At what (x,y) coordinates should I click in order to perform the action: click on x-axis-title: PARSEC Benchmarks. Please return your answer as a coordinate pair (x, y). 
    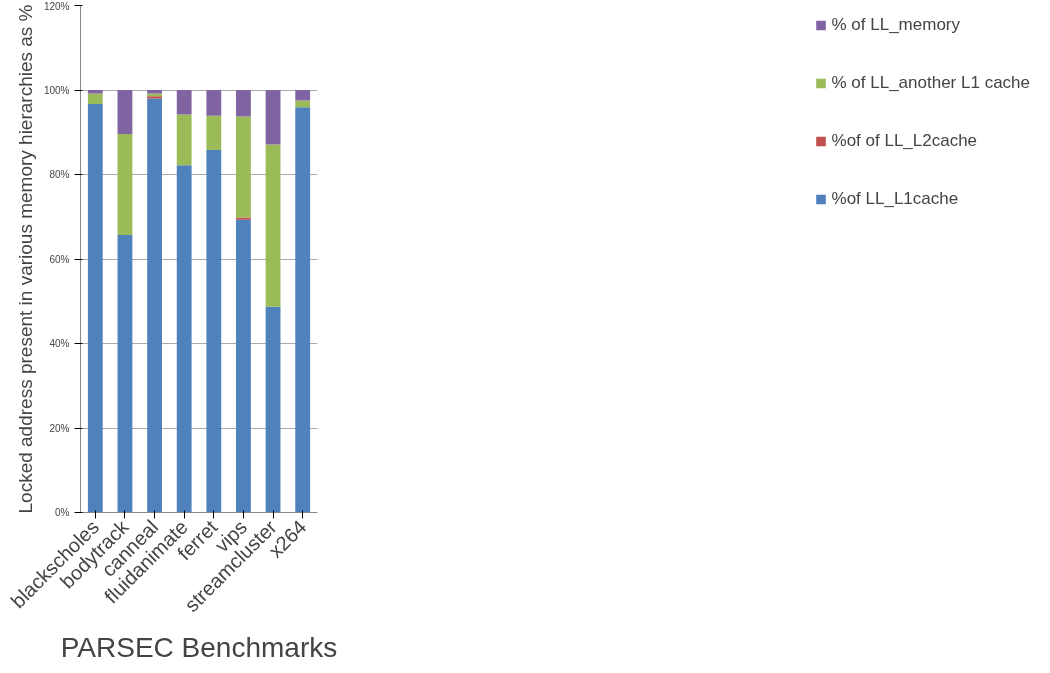
    Looking at the image, I should click on (199, 647).